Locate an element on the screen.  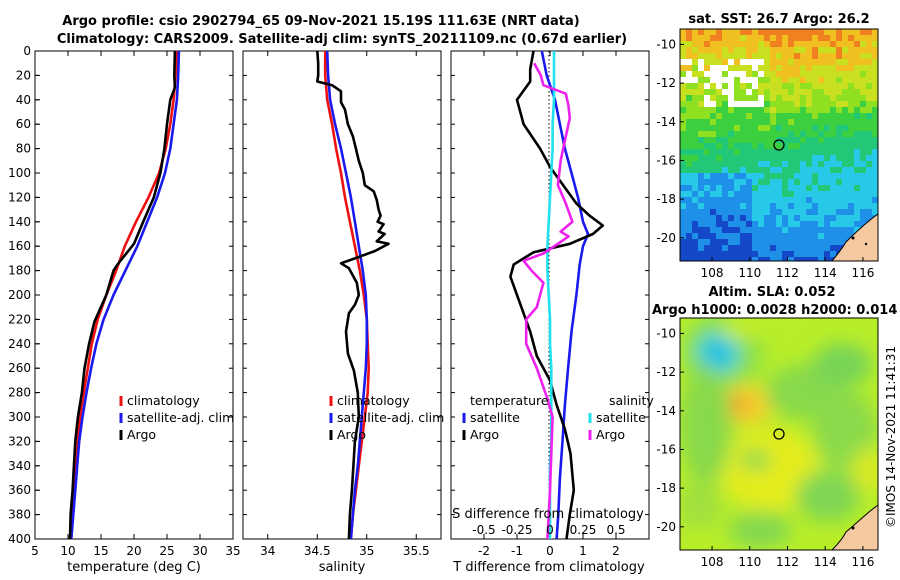
depth-tick-label: 280 is located at coordinates (19, 393).